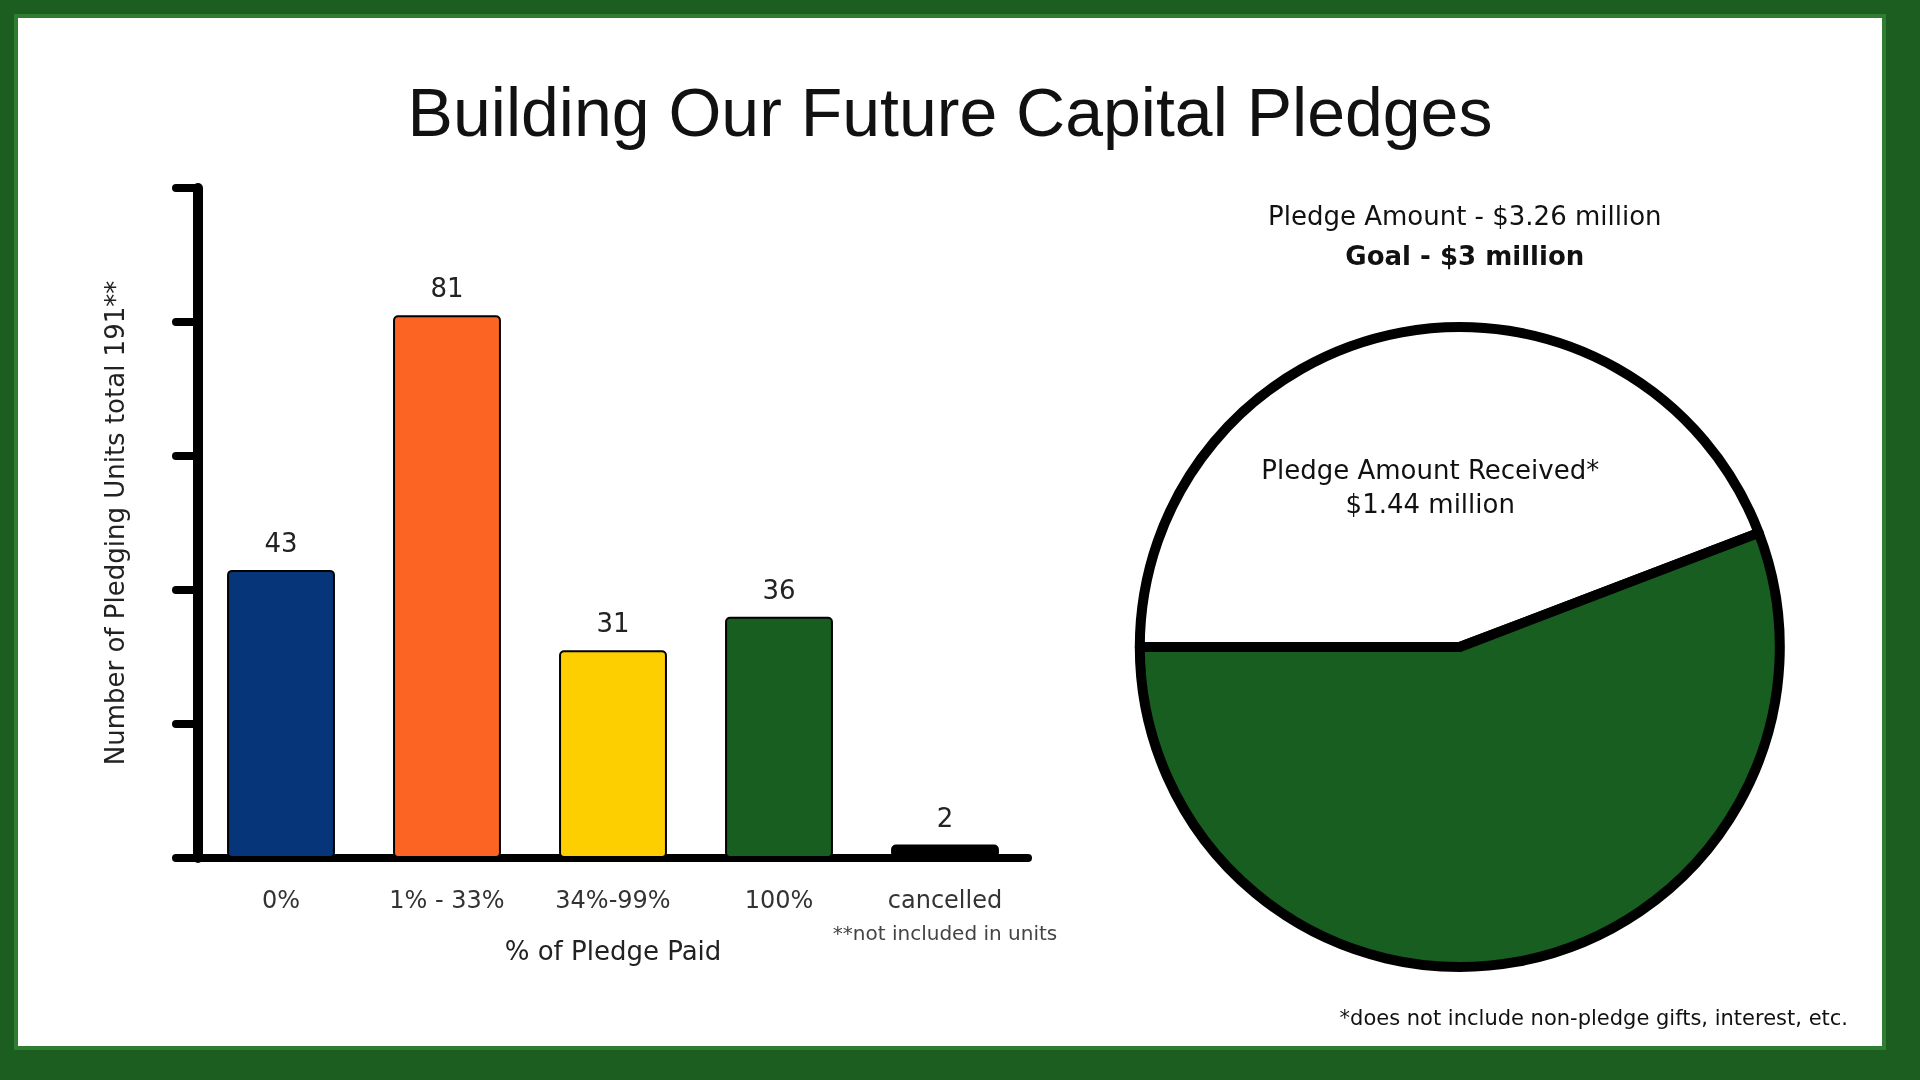 The image size is (1920, 1080). I want to click on x-tick-label: cancelled, so click(945, 900).